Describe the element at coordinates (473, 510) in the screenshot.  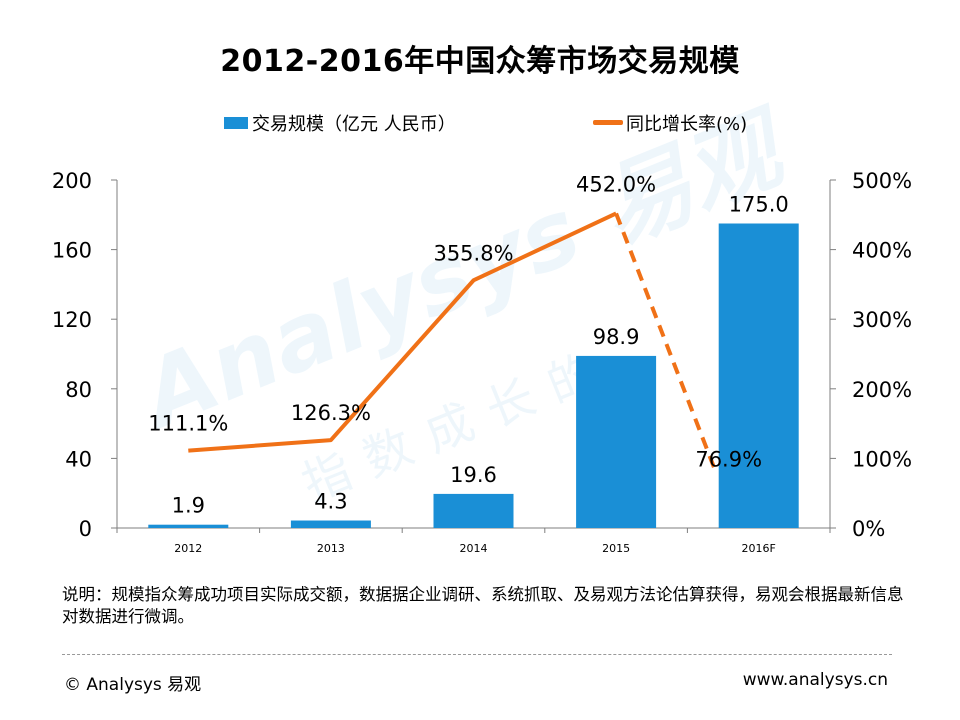
I see `bar-2014` at that location.